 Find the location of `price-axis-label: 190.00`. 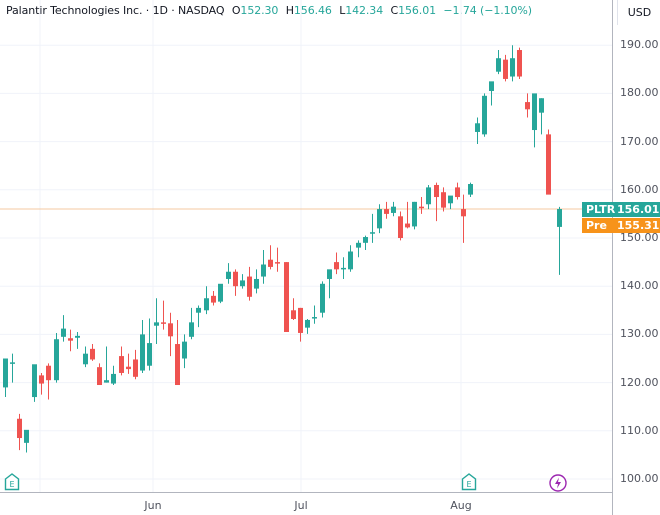

price-axis-label: 190.00 is located at coordinates (639, 45).